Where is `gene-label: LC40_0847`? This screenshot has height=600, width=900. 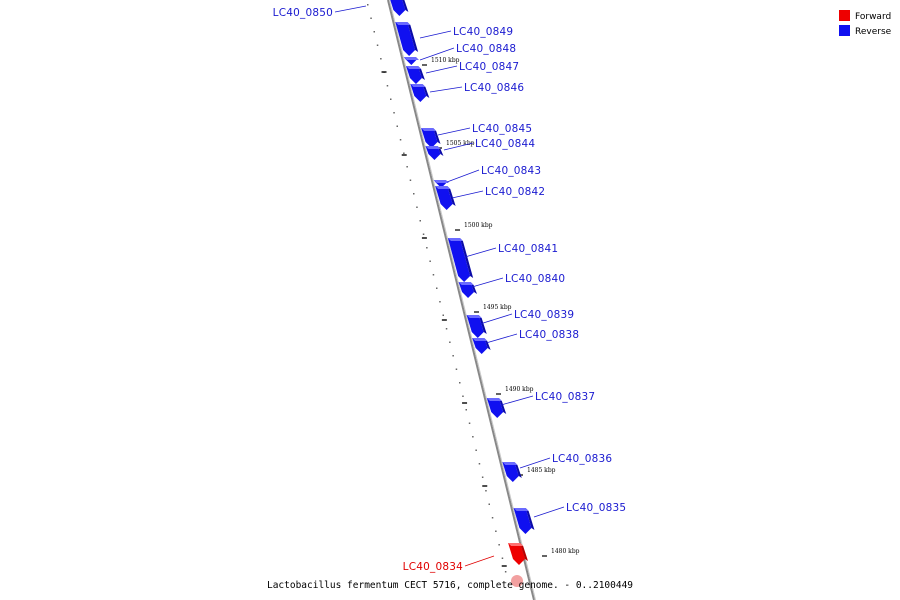 gene-label: LC40_0847 is located at coordinates (489, 67).